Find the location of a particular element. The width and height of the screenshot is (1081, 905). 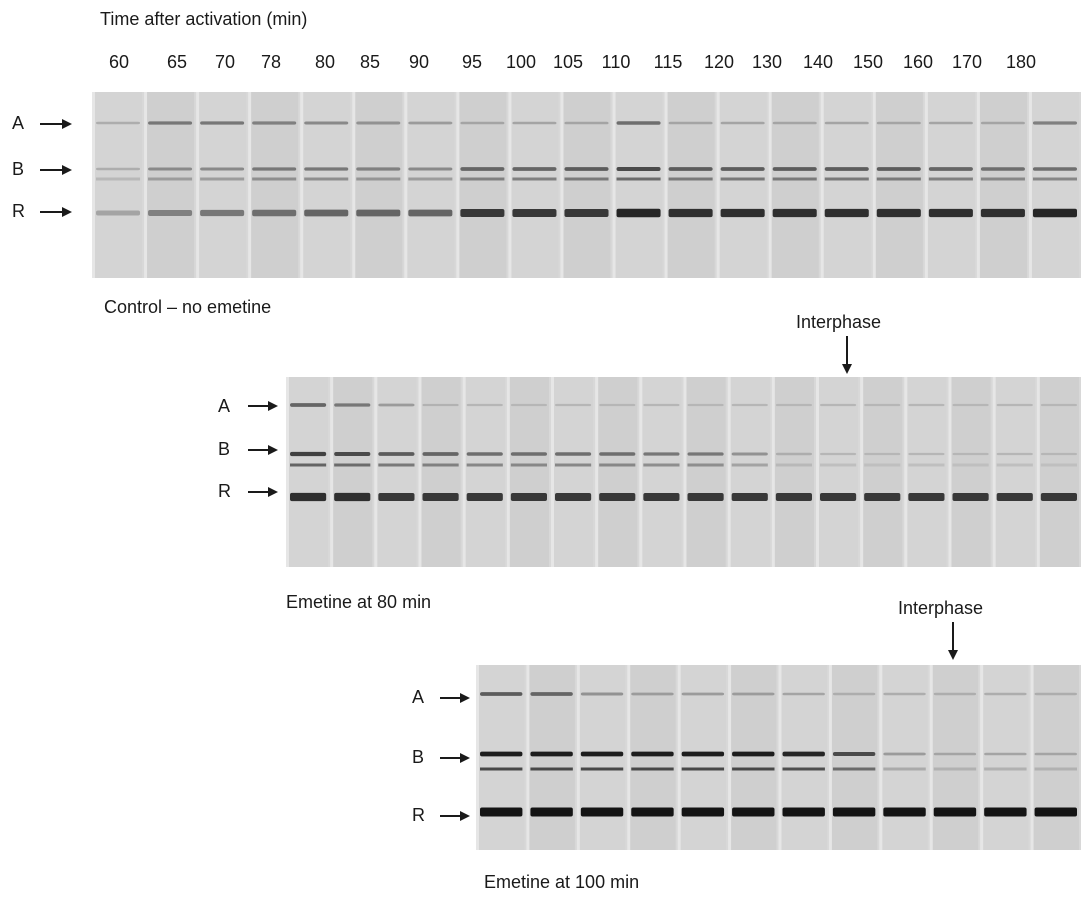

interphase-label-100: Interphase is located at coordinates (941, 608).